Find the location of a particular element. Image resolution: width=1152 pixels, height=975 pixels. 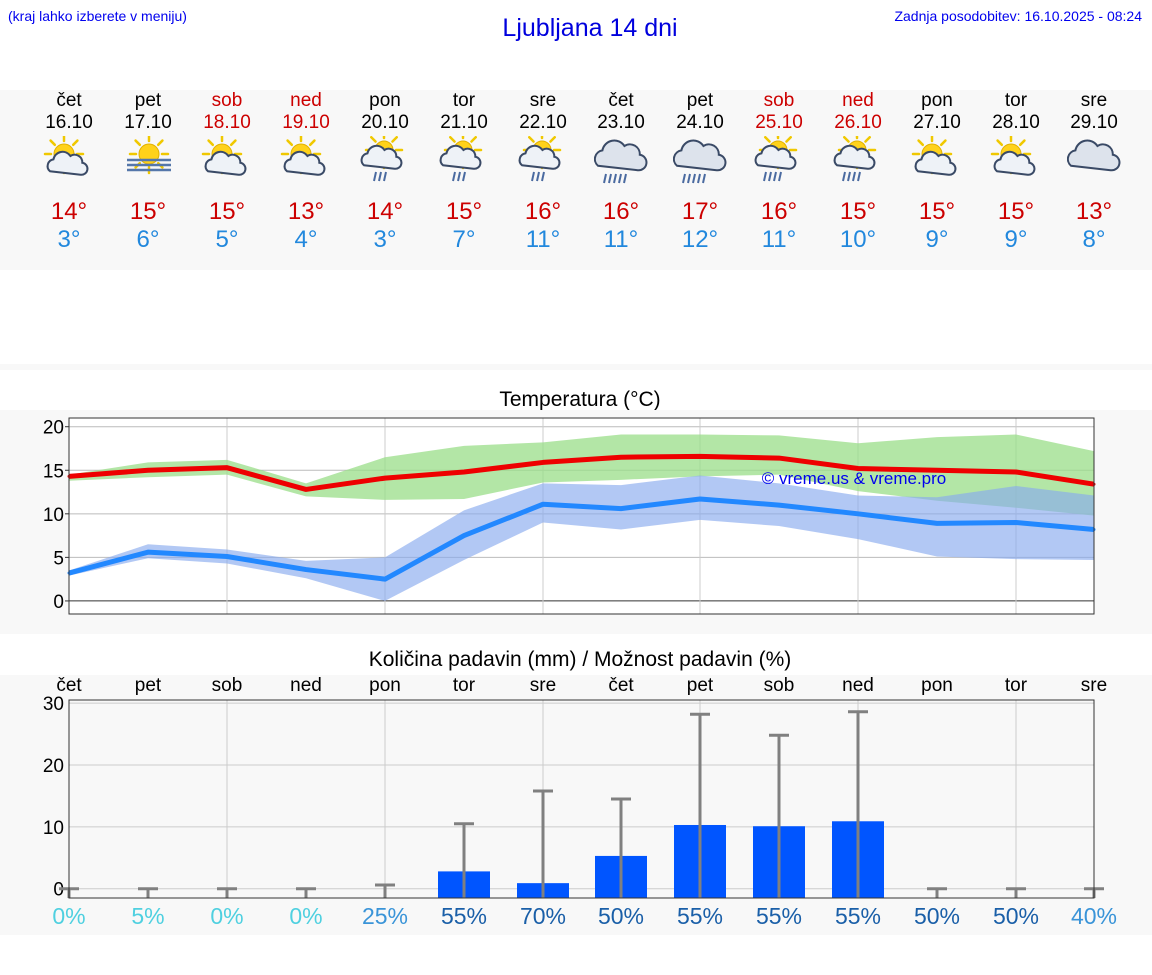

day-date: 28.10 is located at coordinates (1016, 122).